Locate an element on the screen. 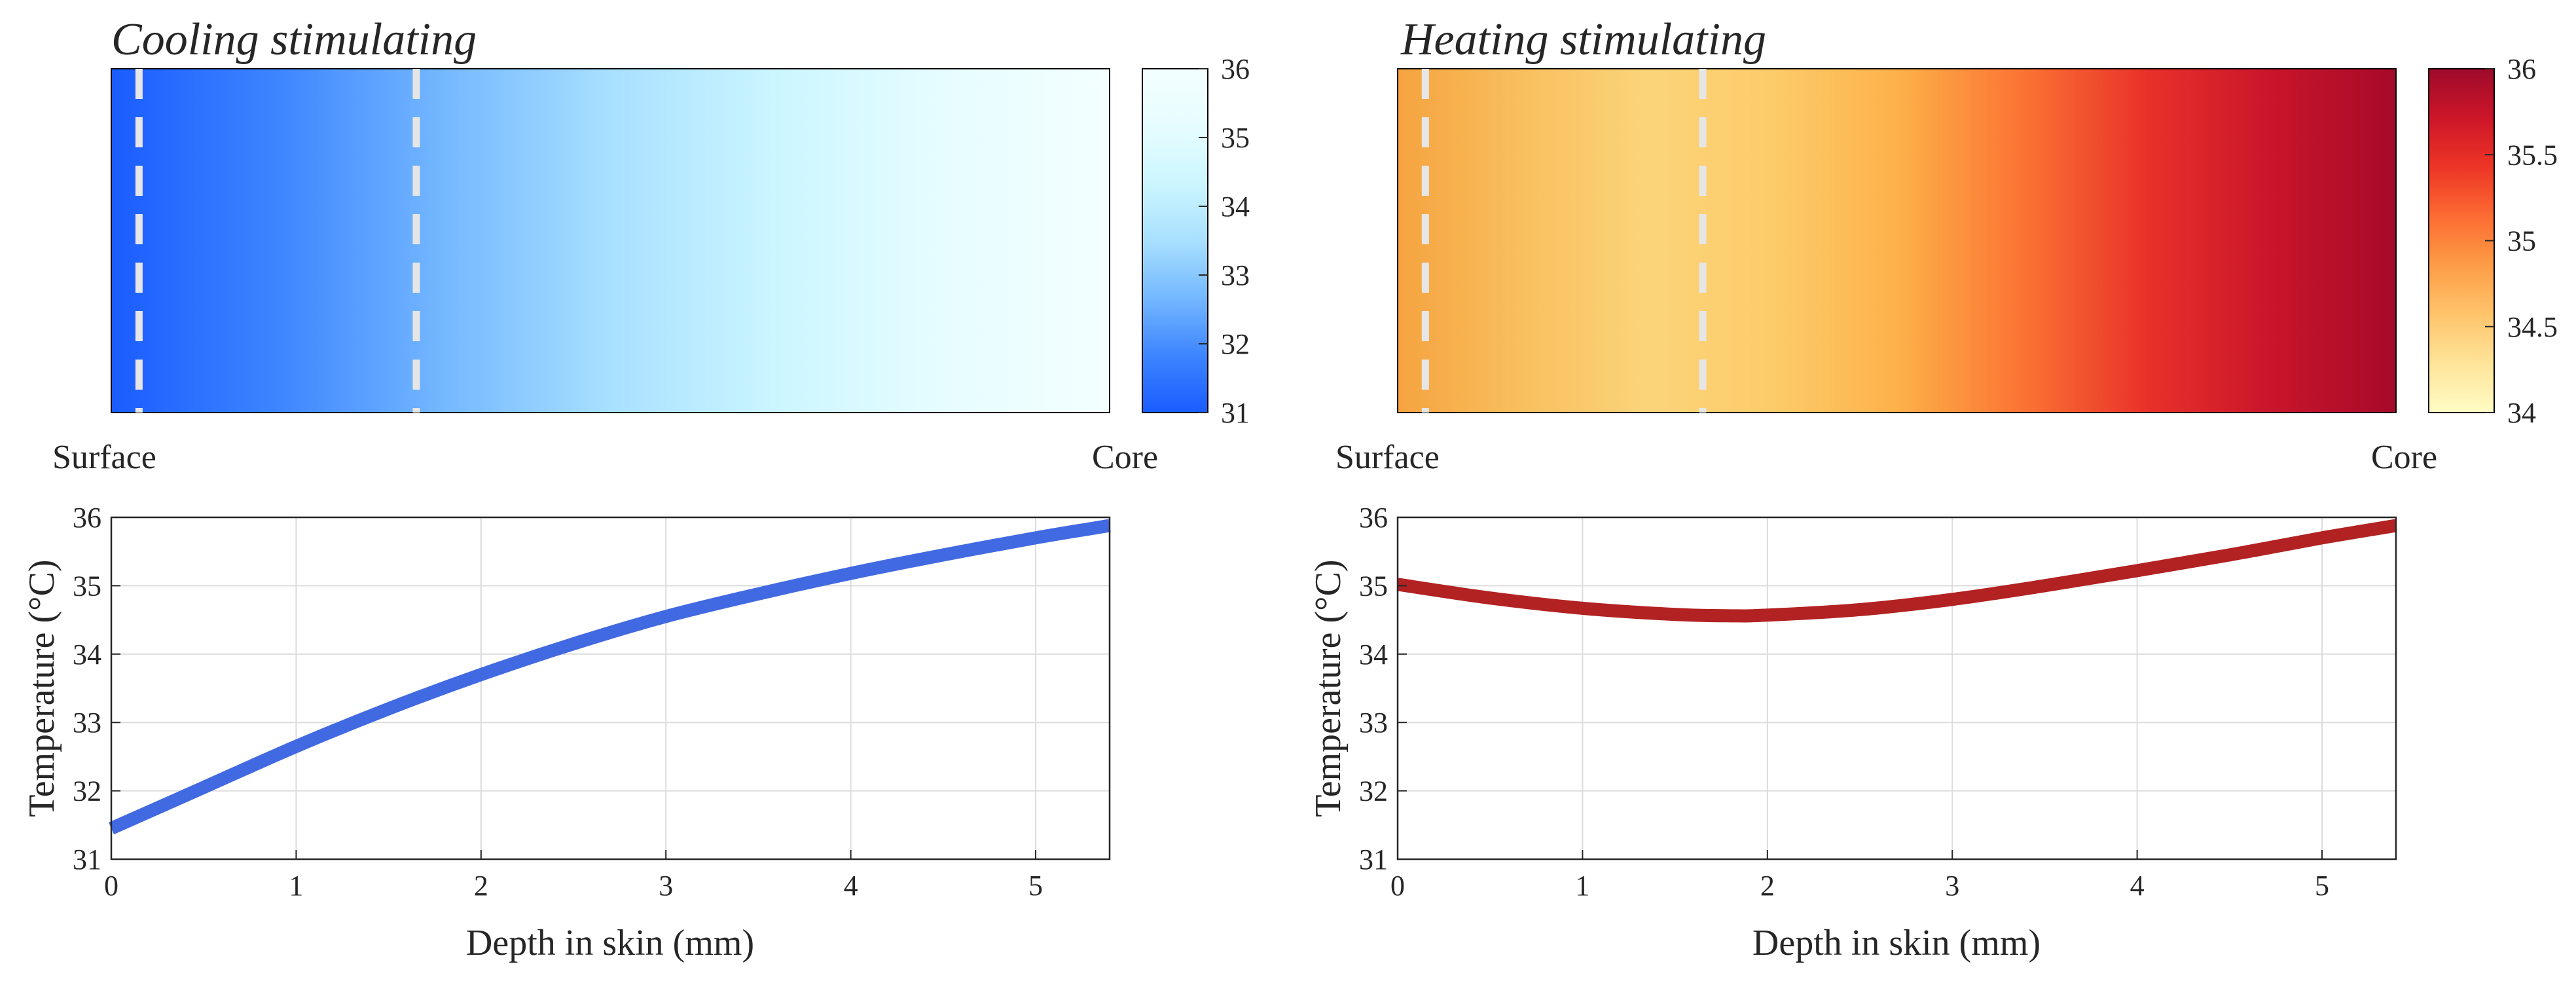 The width and height of the screenshot is (2576, 981). heating-colorbar-tick-label: 35.5 is located at coordinates (2532, 155).